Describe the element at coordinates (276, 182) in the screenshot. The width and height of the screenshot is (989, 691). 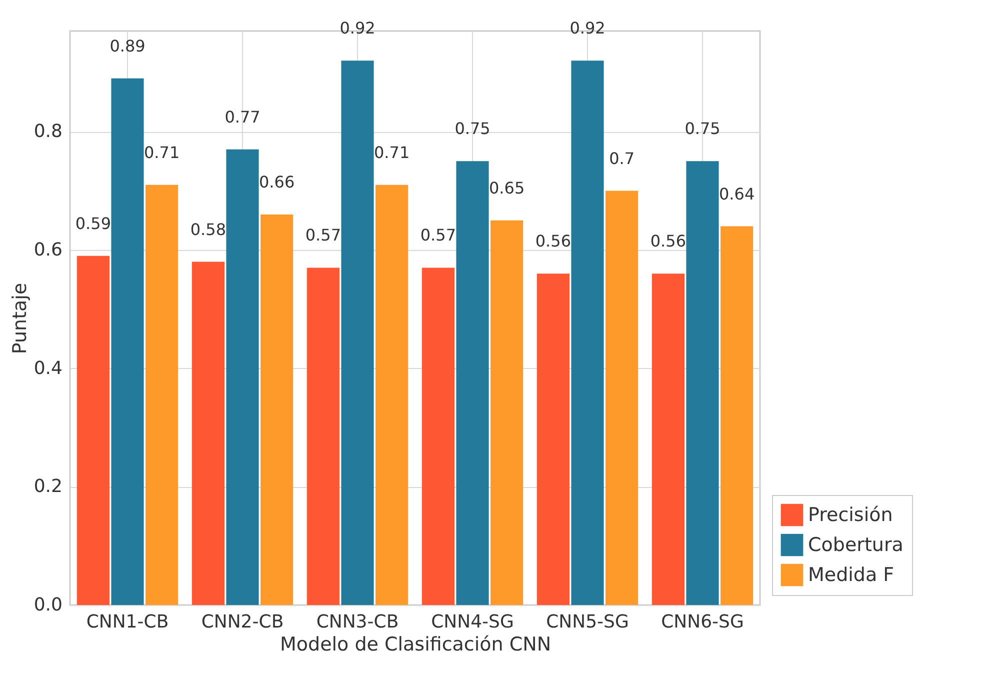
I see `data-label: 0.66` at that location.